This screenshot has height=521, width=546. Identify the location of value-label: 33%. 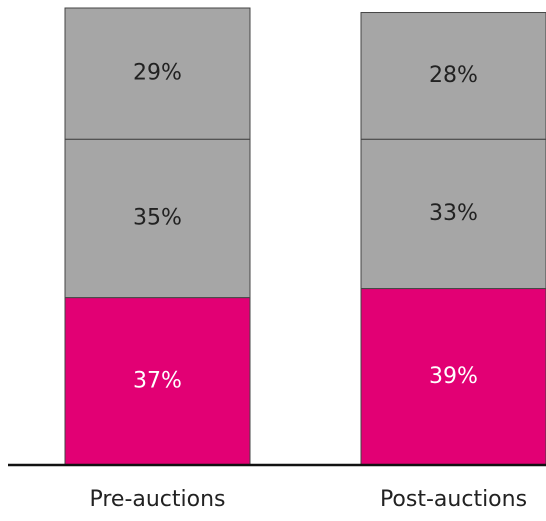
(453, 213).